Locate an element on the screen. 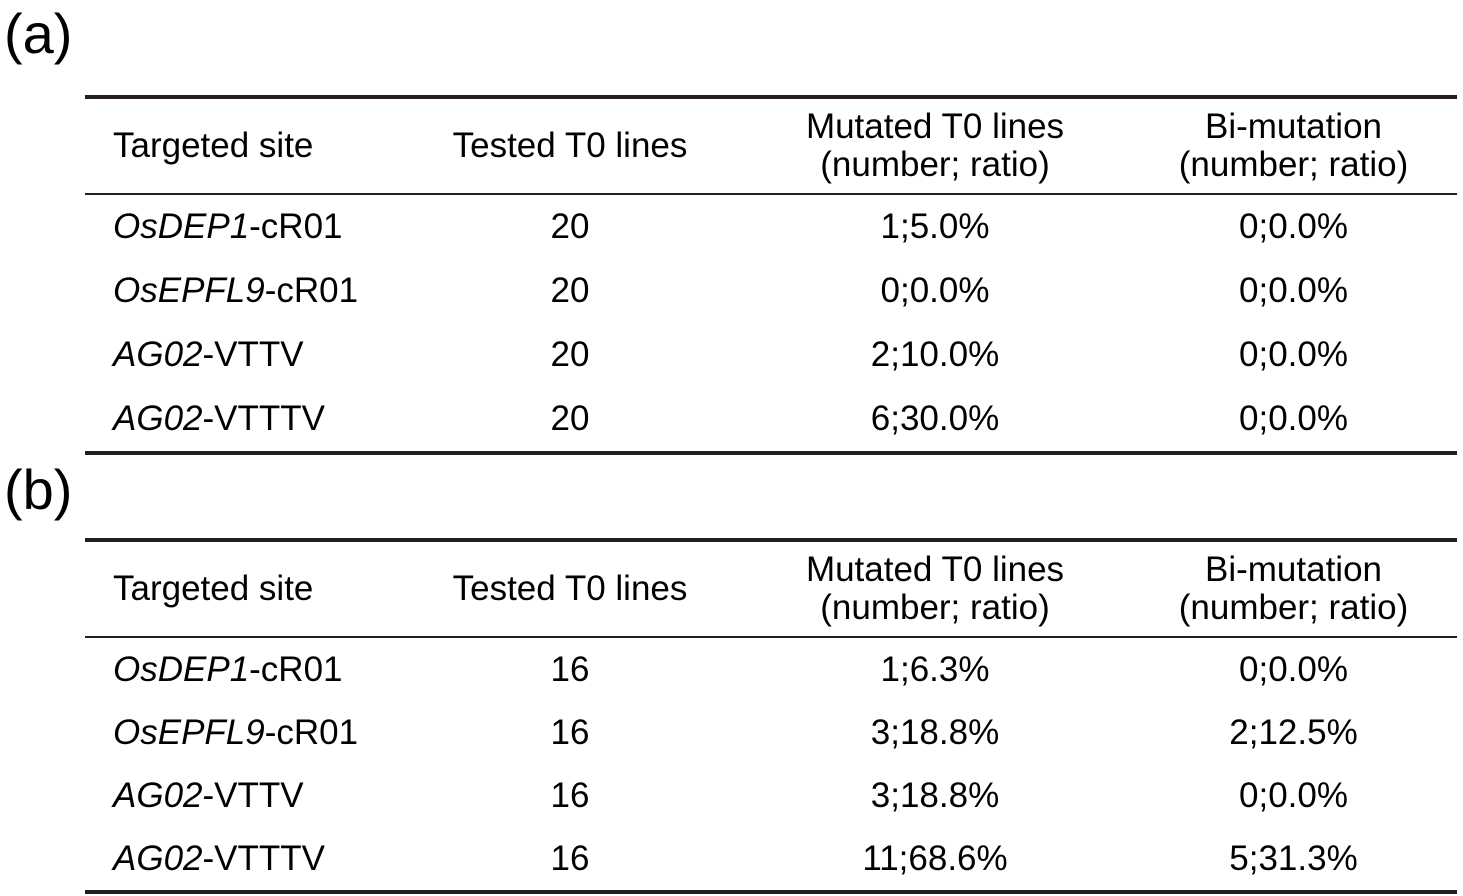  bi-mutation-cell: 5;31.3% is located at coordinates (1293, 858).